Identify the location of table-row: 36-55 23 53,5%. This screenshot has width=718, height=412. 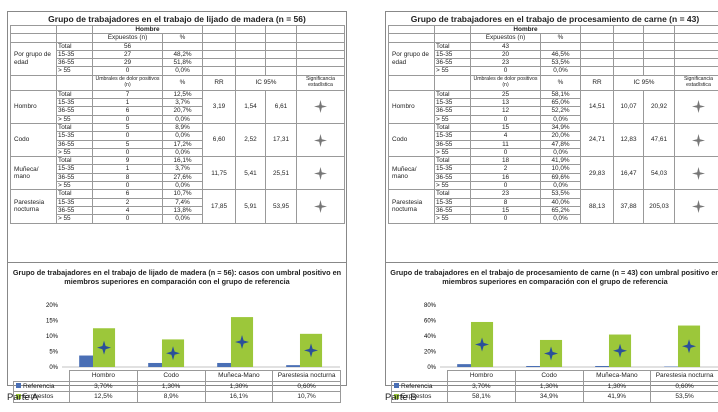
(553, 63).